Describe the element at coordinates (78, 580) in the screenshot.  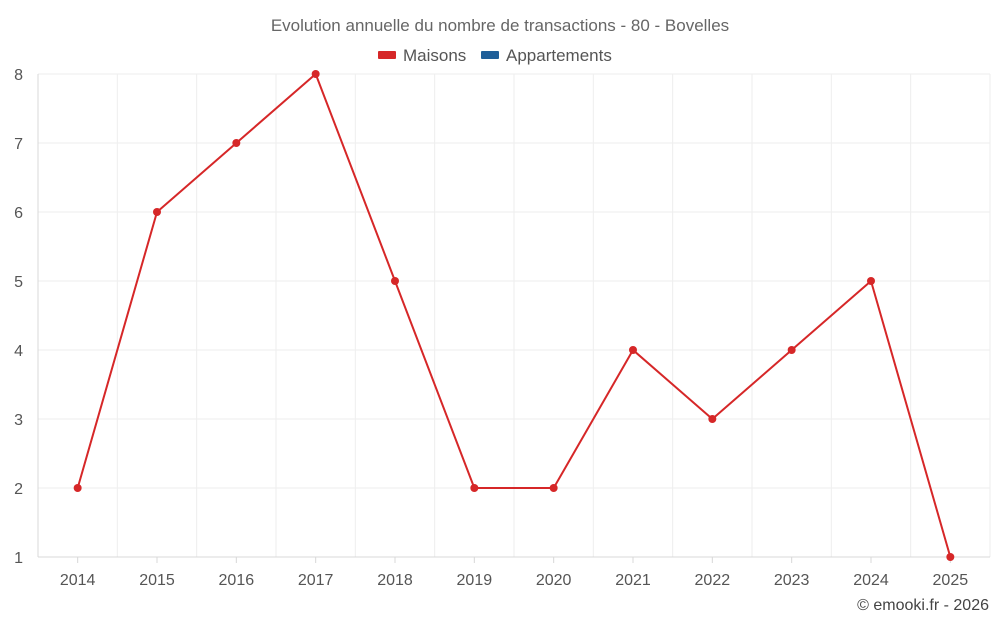
I see `x-tick-label: 2014` at that location.